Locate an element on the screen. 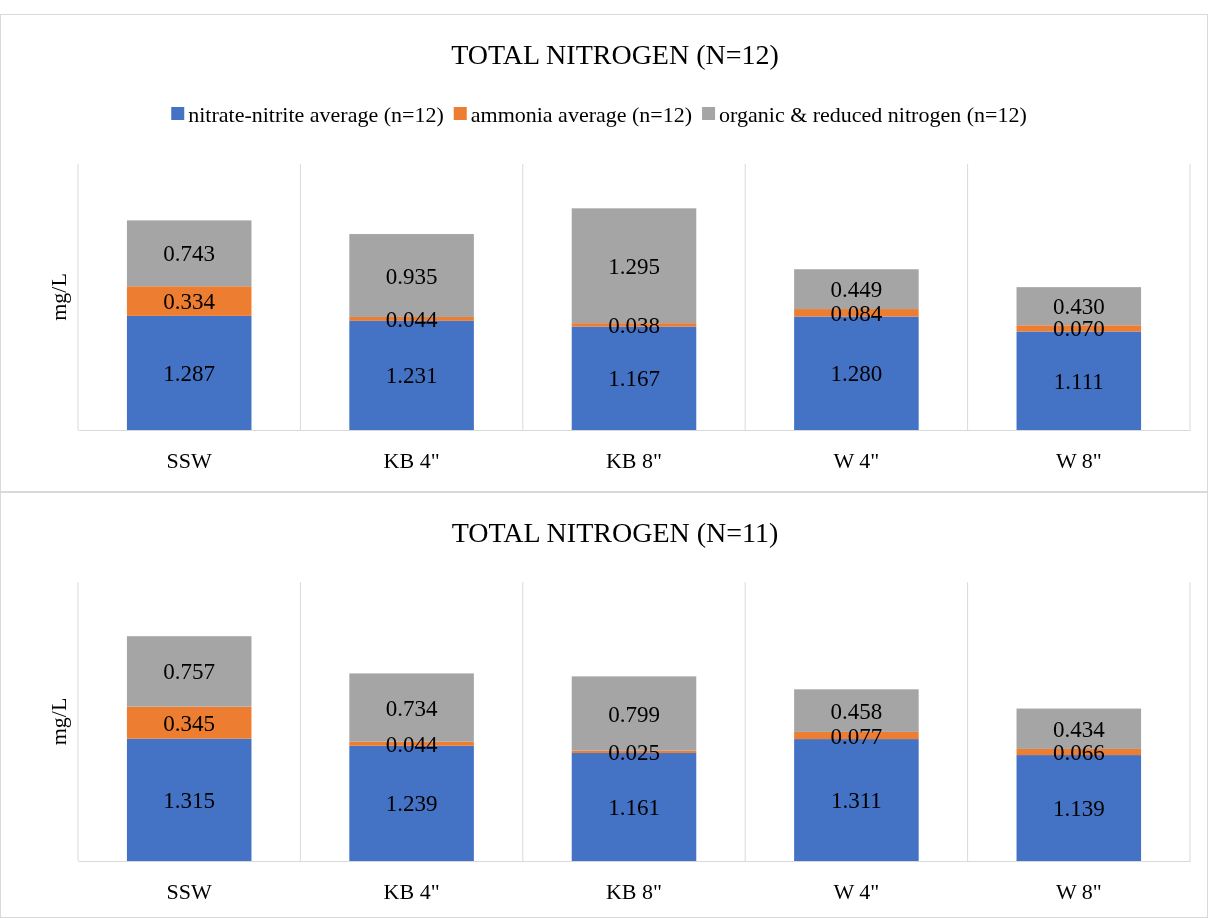 Image resolution: width=1208 pixels, height=918 pixels. data-label: 0.757 is located at coordinates (189, 672).